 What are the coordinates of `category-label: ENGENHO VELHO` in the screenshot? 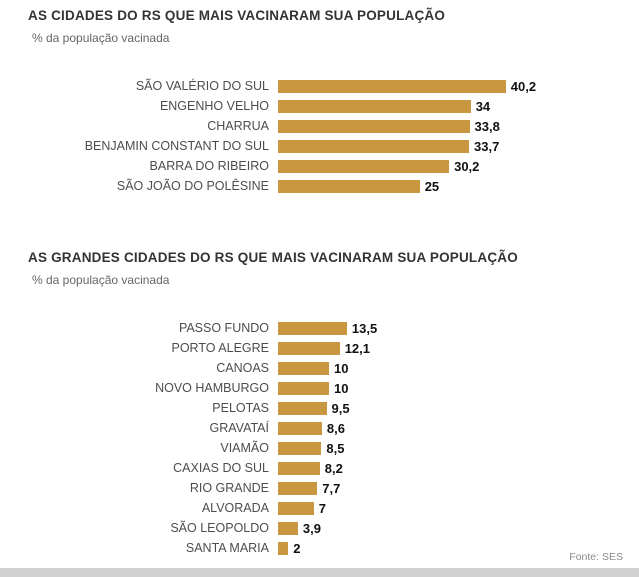 It's located at (214, 106).